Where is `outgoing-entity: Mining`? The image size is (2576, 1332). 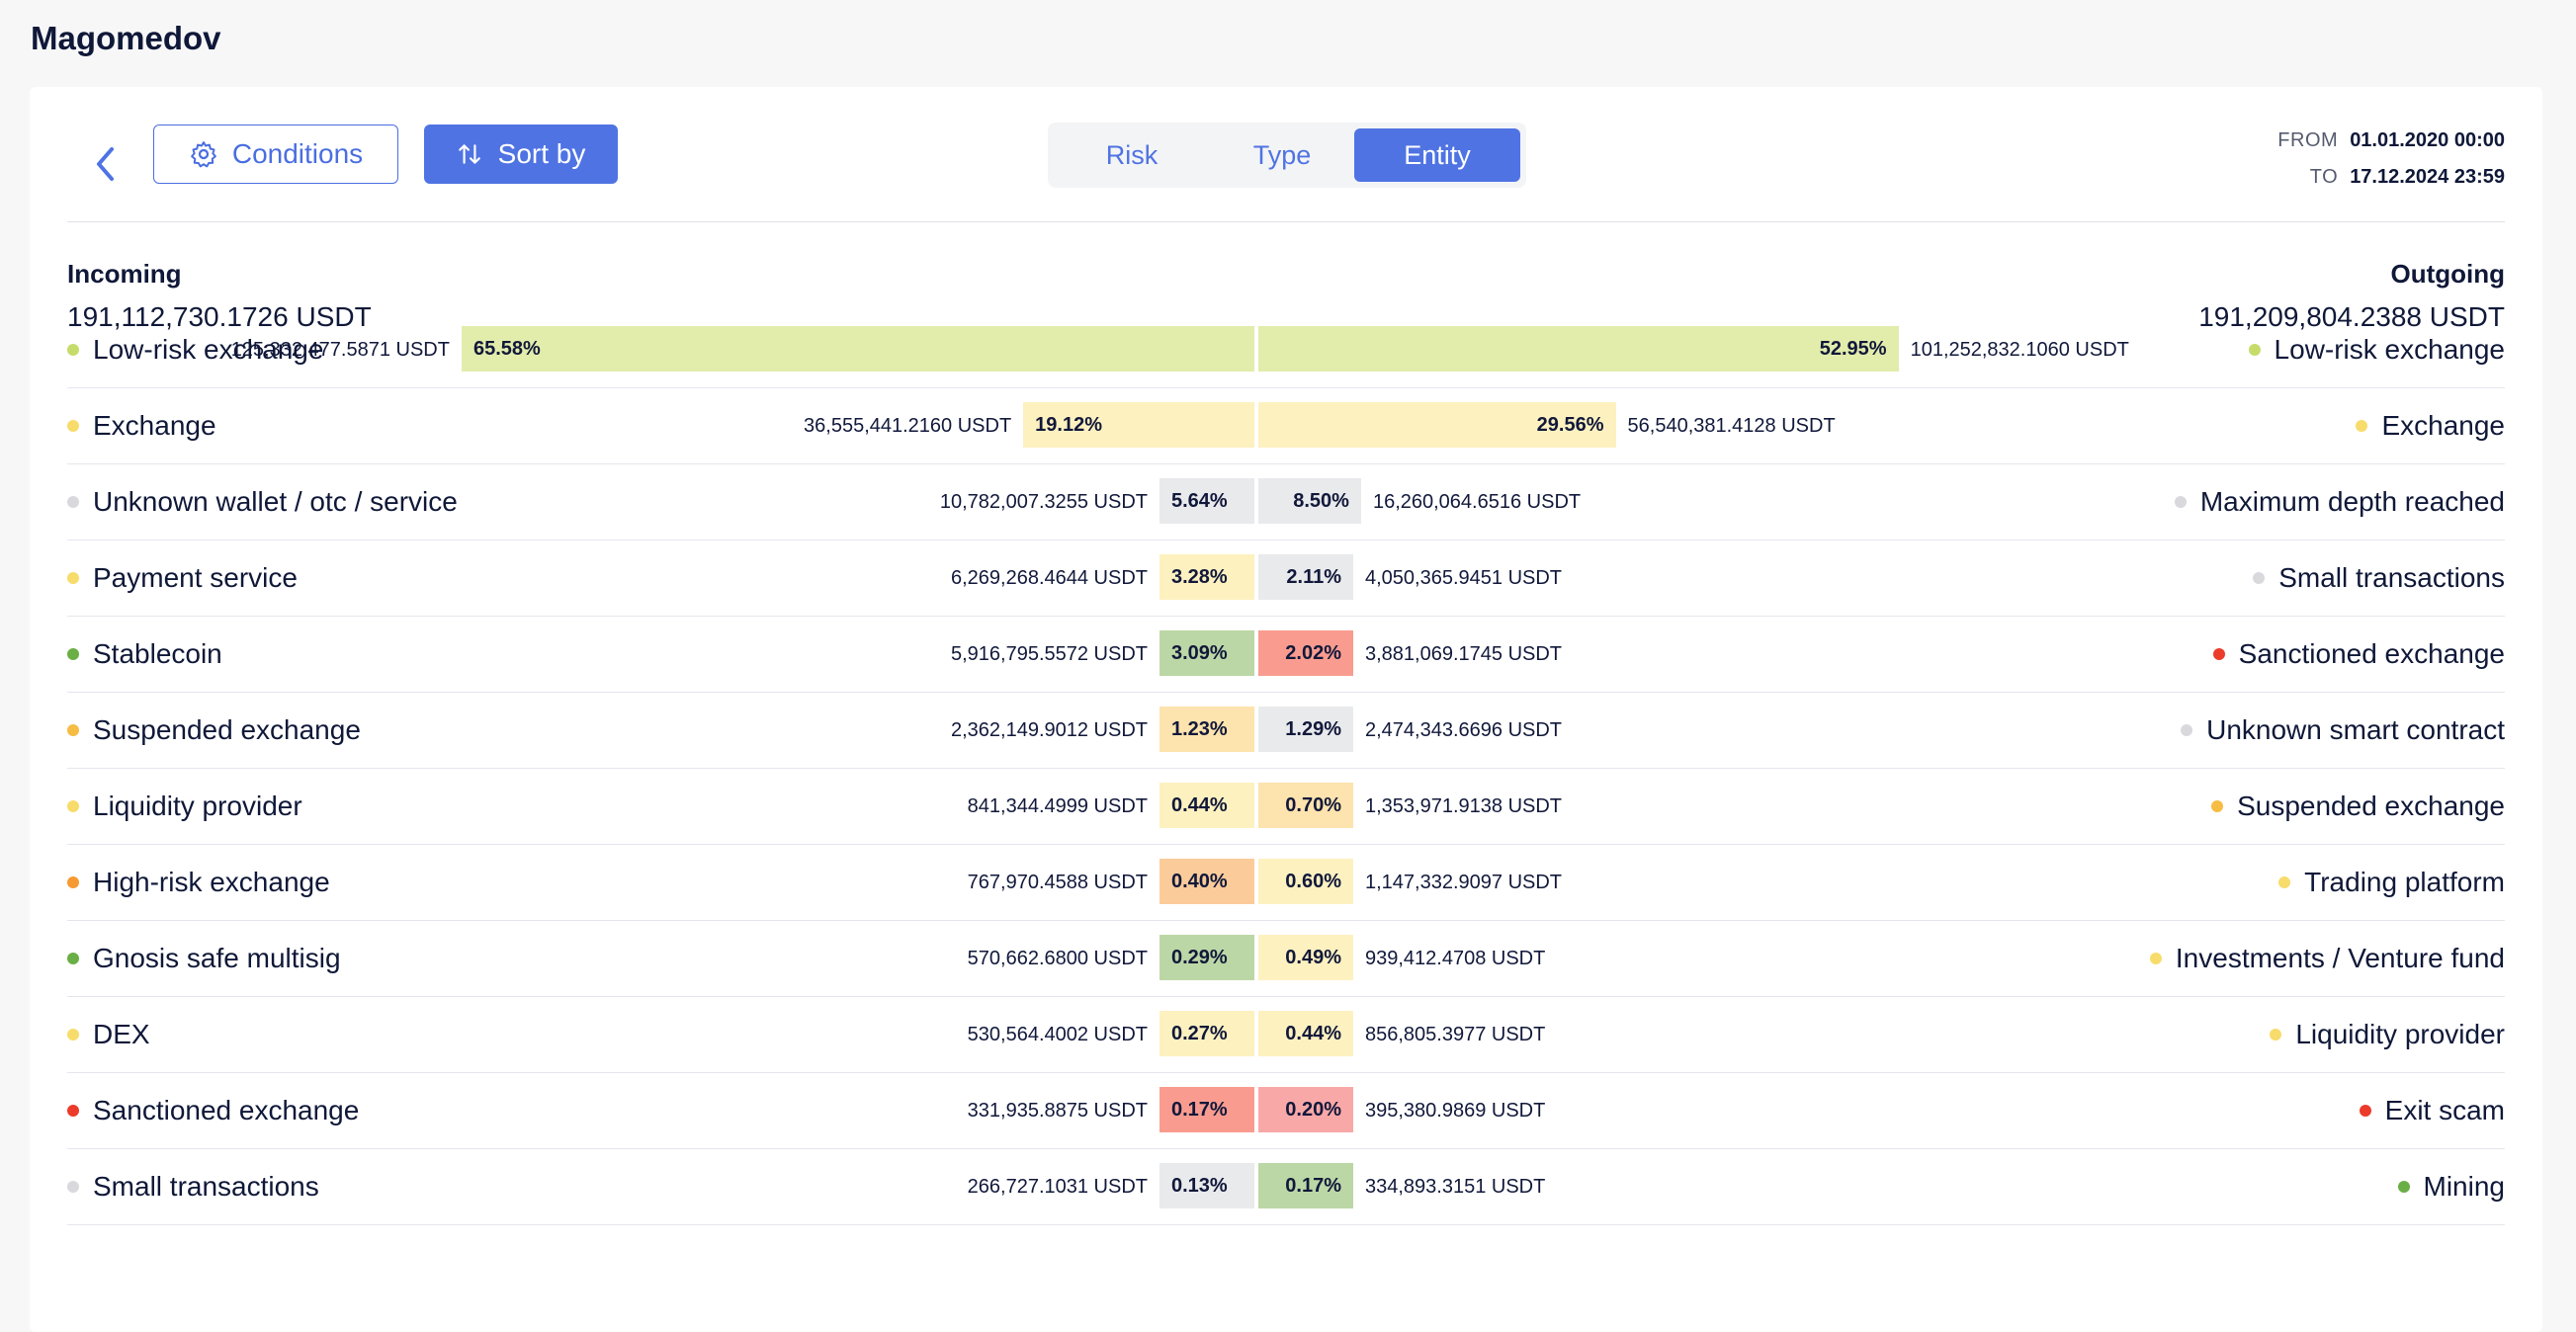 outgoing-entity: Mining is located at coordinates (2451, 1186).